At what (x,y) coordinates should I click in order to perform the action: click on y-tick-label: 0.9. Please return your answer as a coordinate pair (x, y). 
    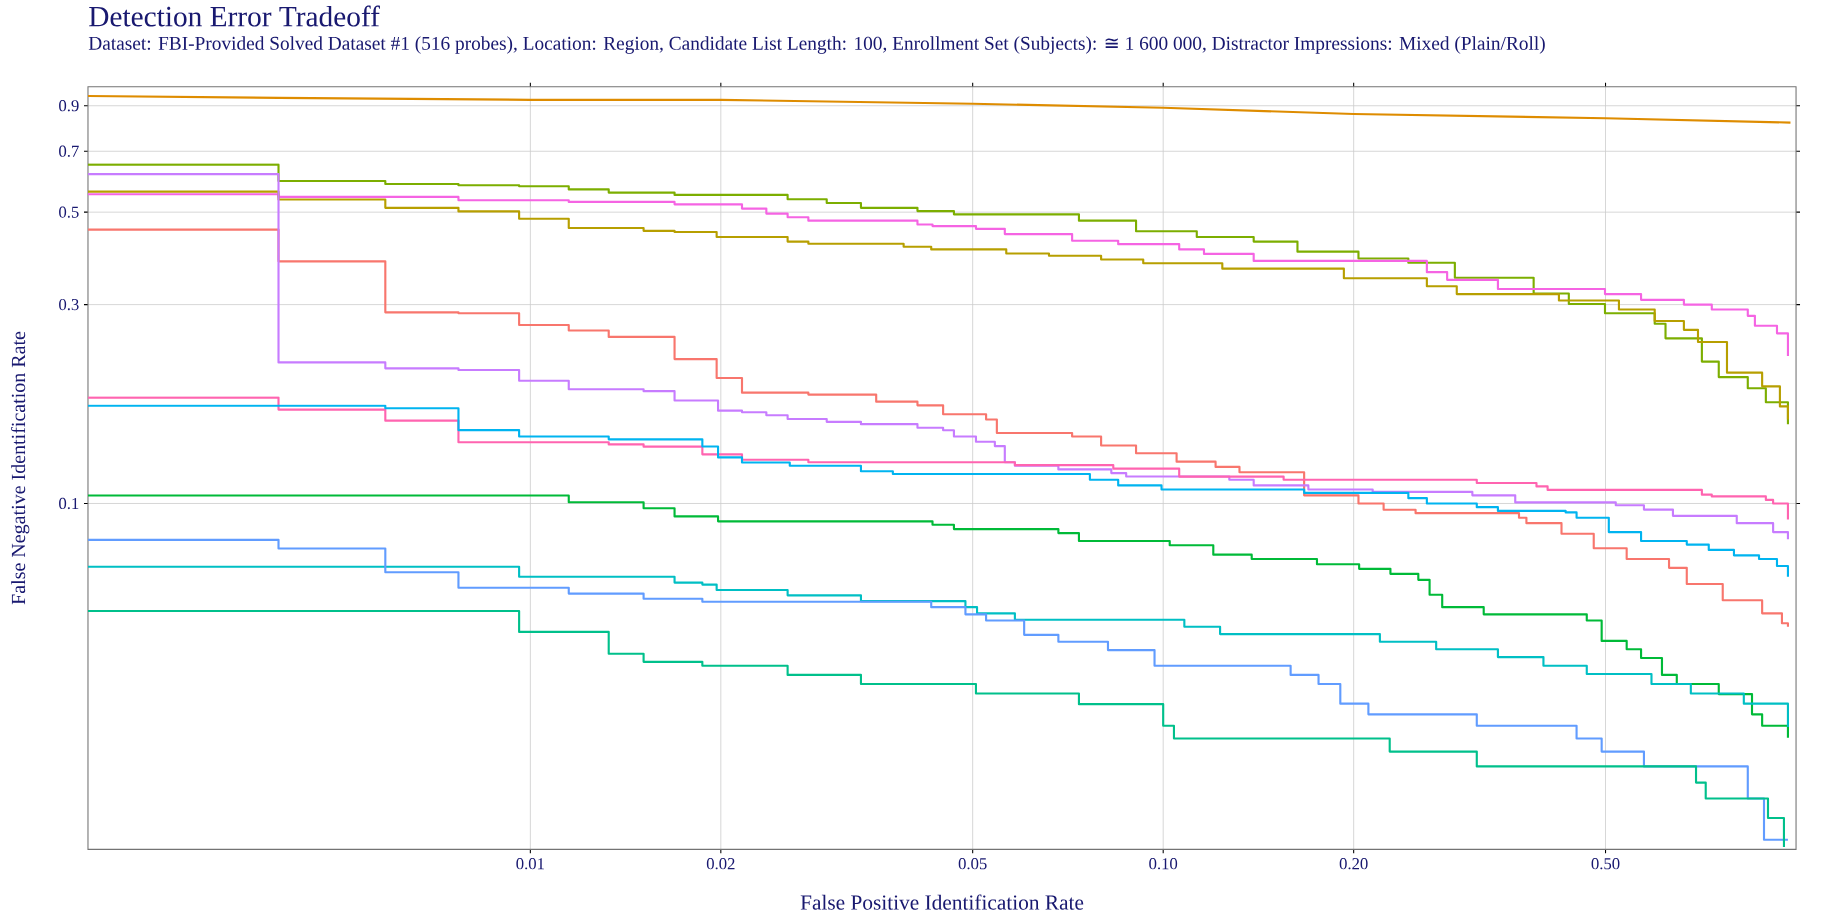
    Looking at the image, I should click on (69, 106).